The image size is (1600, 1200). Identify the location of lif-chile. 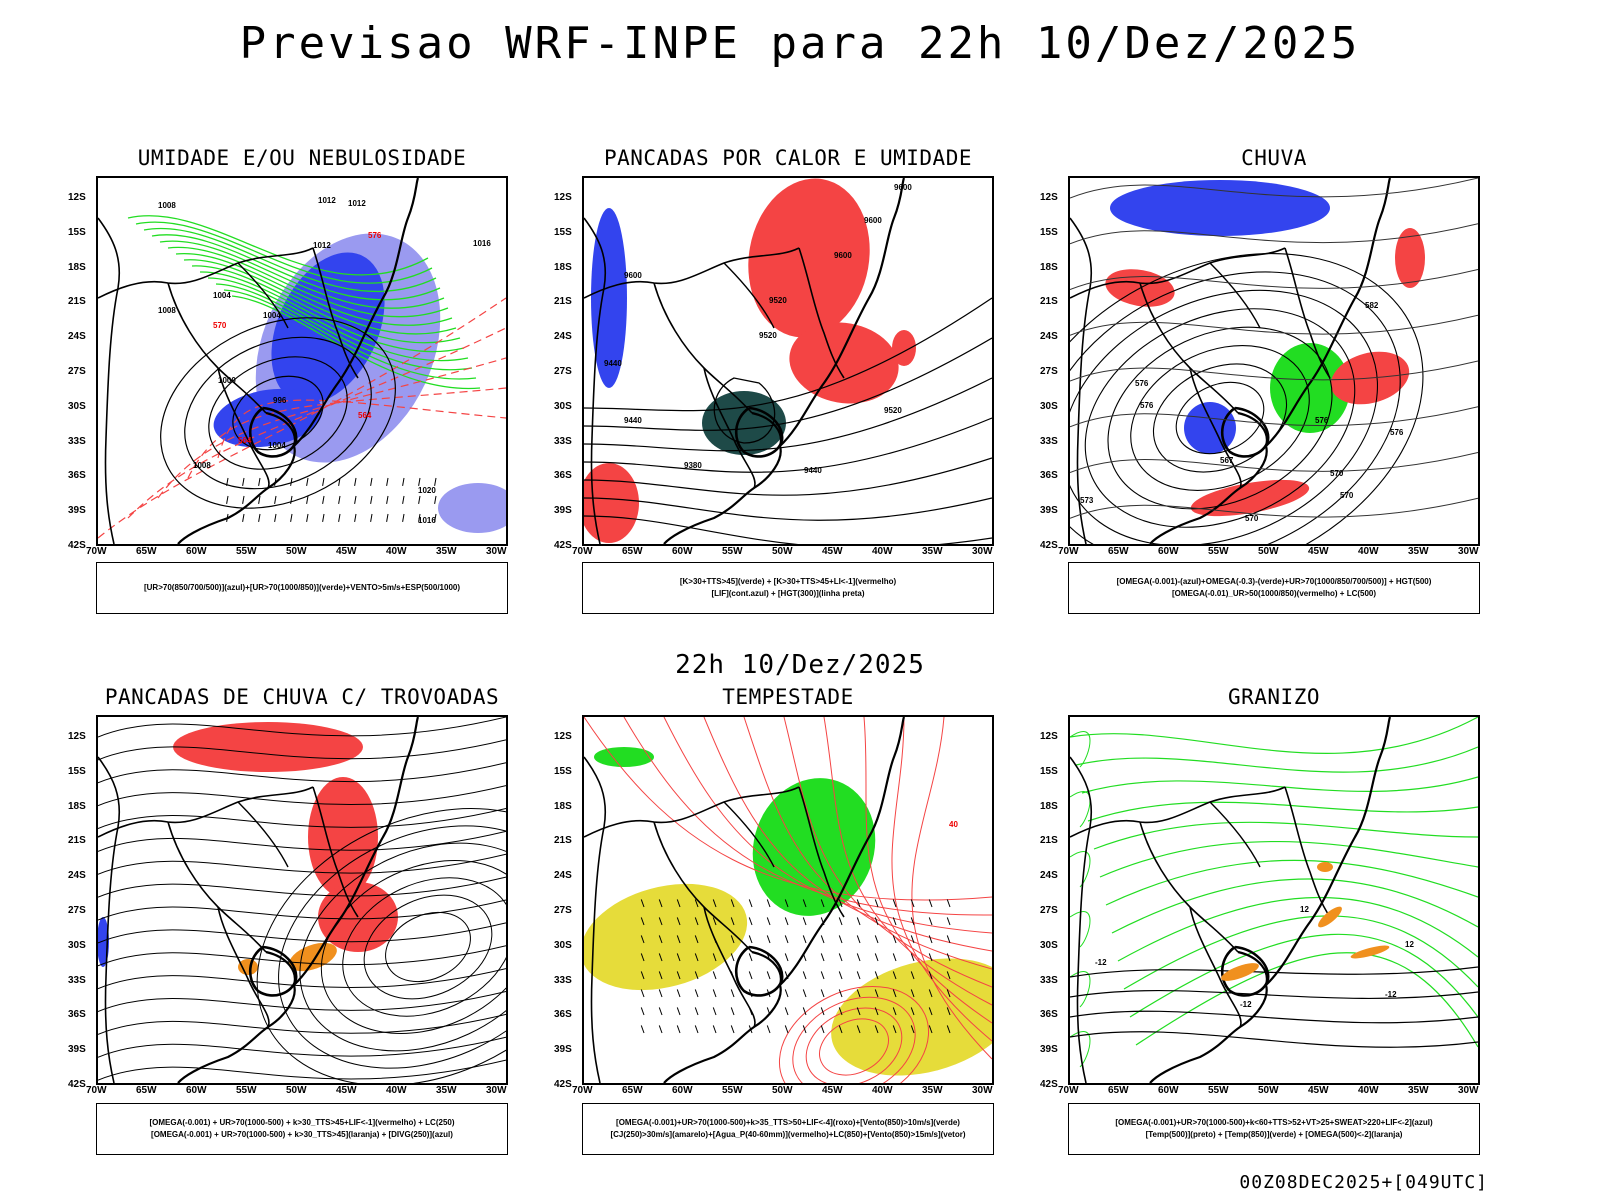
(609, 298).